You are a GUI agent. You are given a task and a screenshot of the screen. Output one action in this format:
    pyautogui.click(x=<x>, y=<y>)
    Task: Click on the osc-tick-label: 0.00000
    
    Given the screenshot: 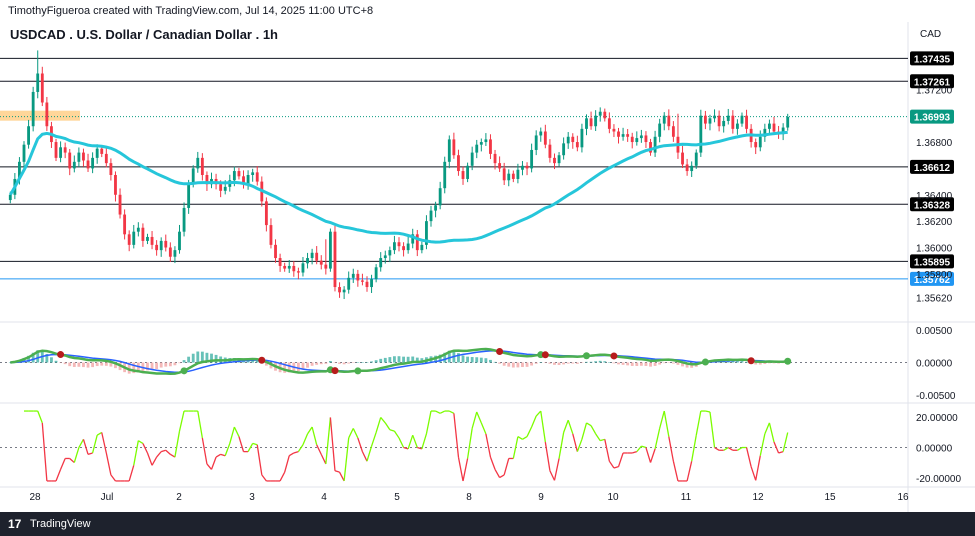 What is the action you would take?
    pyautogui.click(x=934, y=449)
    